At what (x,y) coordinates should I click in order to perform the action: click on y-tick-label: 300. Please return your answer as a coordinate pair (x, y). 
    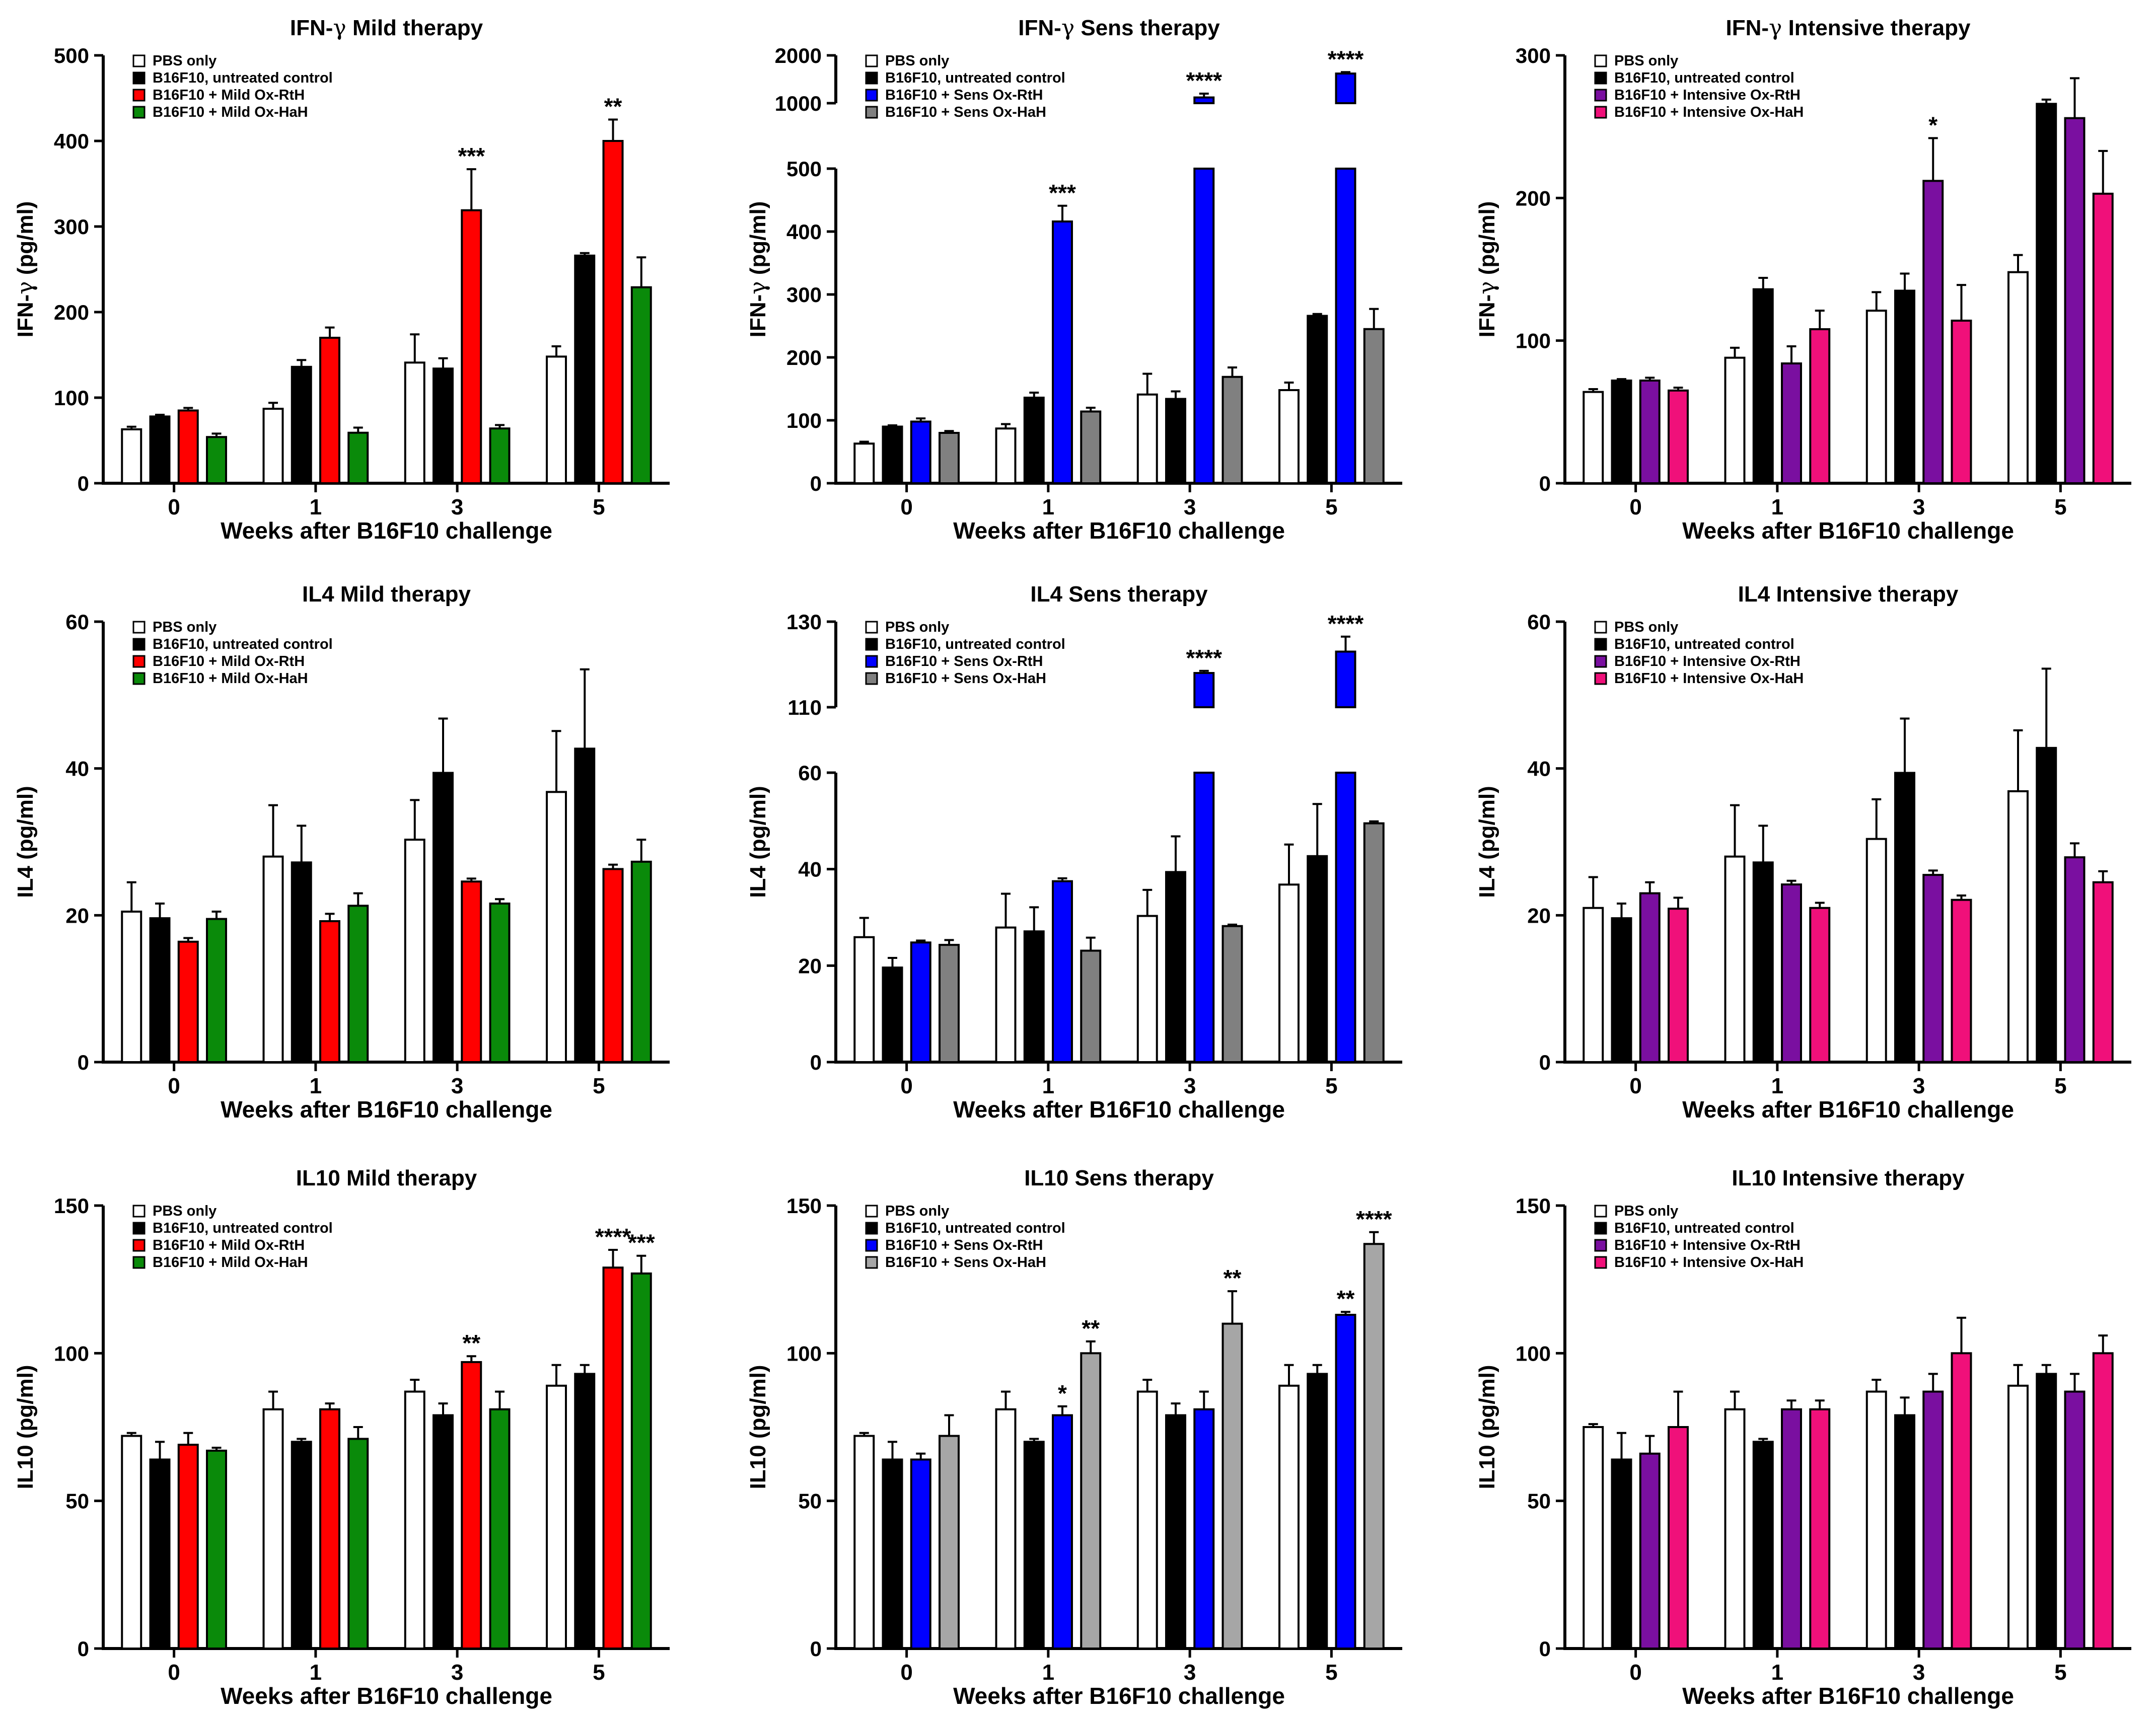
    Looking at the image, I should click on (1533, 55).